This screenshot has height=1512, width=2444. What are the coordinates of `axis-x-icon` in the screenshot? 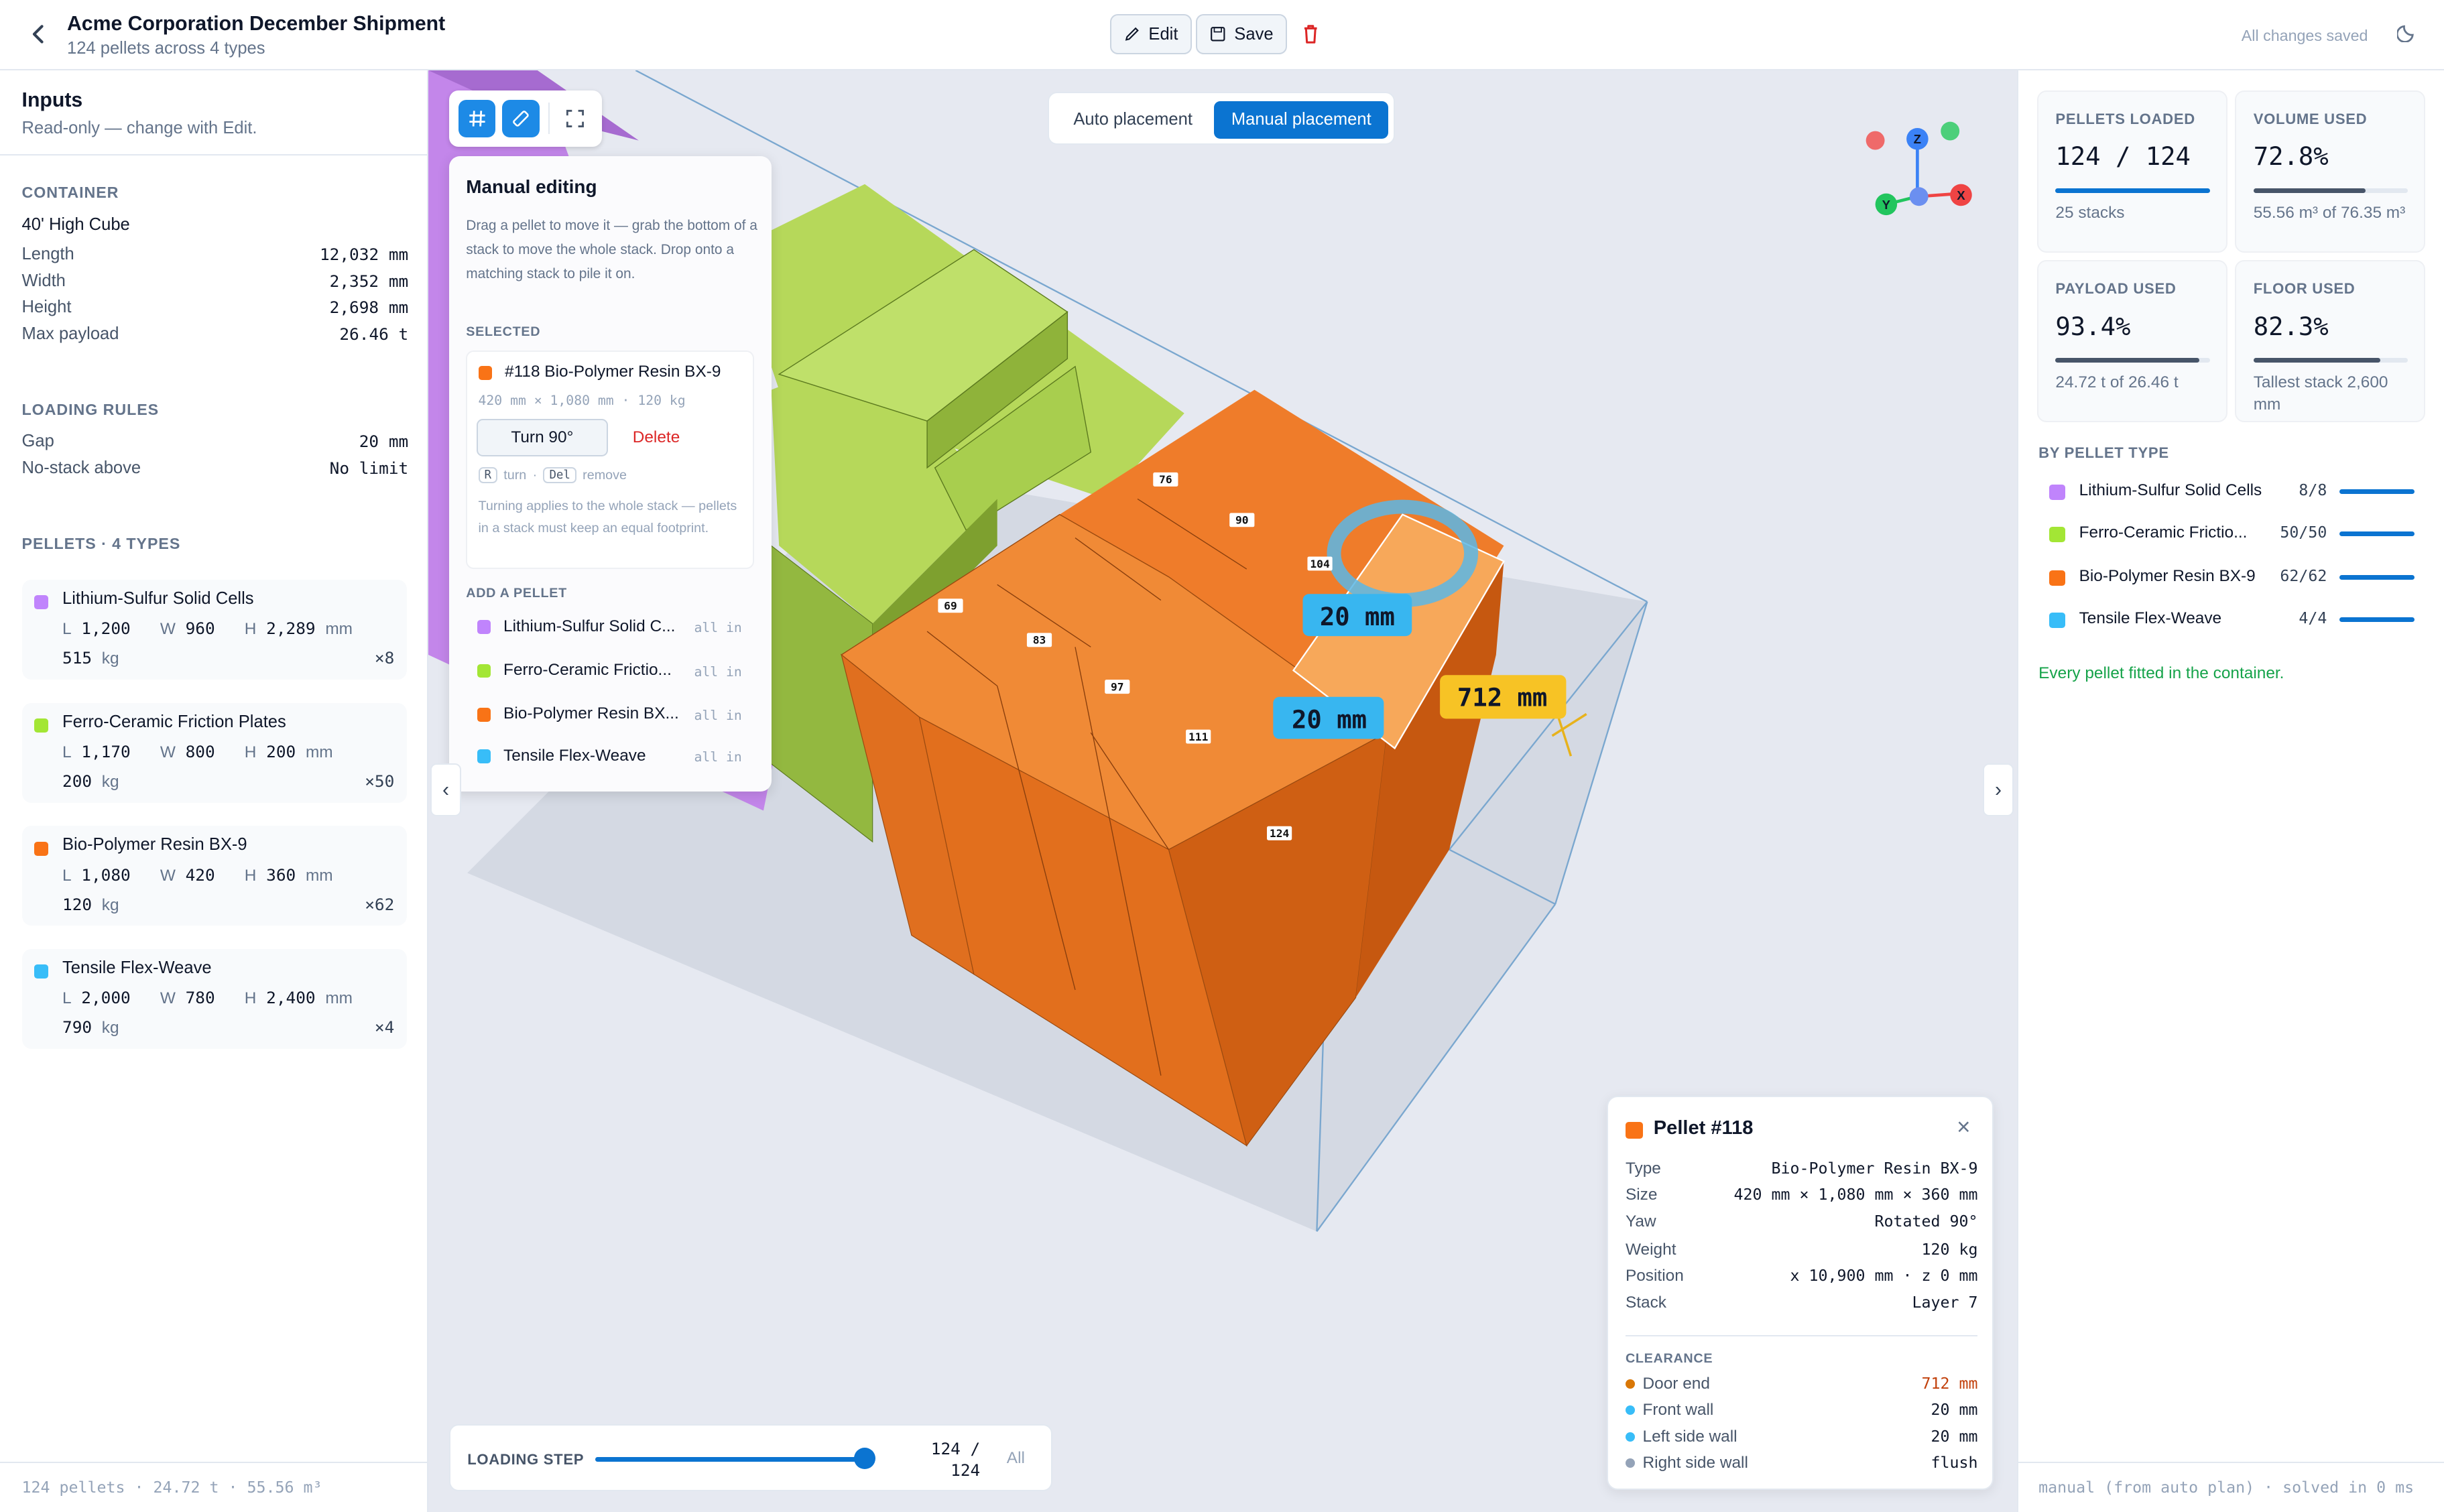 It's located at (1961, 195).